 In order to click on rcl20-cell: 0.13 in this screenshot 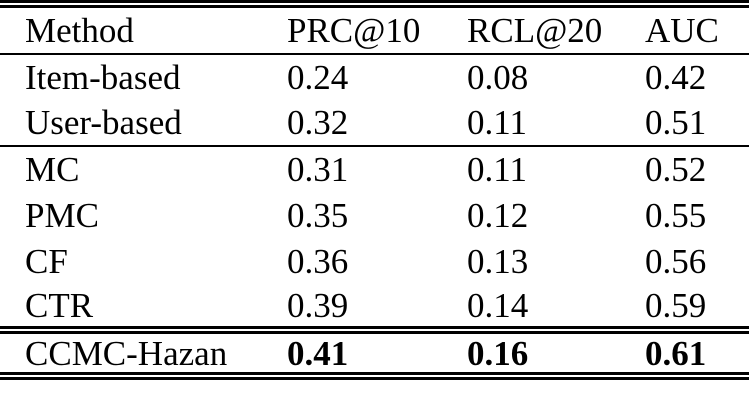, I will do `click(498, 261)`.